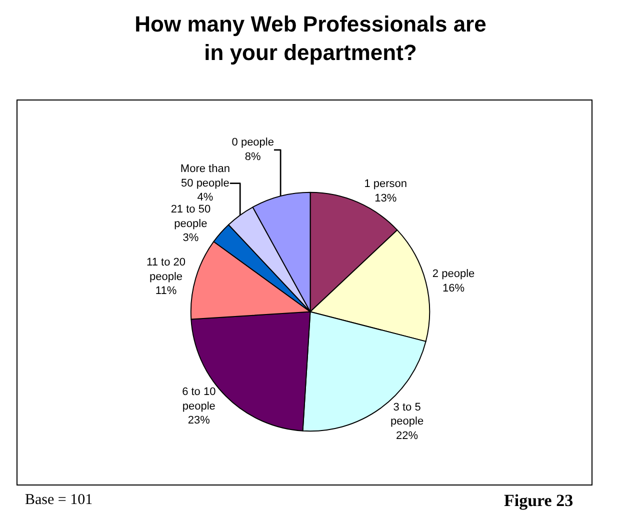 This screenshot has height=525, width=621. What do you see at coordinates (190, 217) in the screenshot?
I see `slice-label: 21 to 50 people` at bounding box center [190, 217].